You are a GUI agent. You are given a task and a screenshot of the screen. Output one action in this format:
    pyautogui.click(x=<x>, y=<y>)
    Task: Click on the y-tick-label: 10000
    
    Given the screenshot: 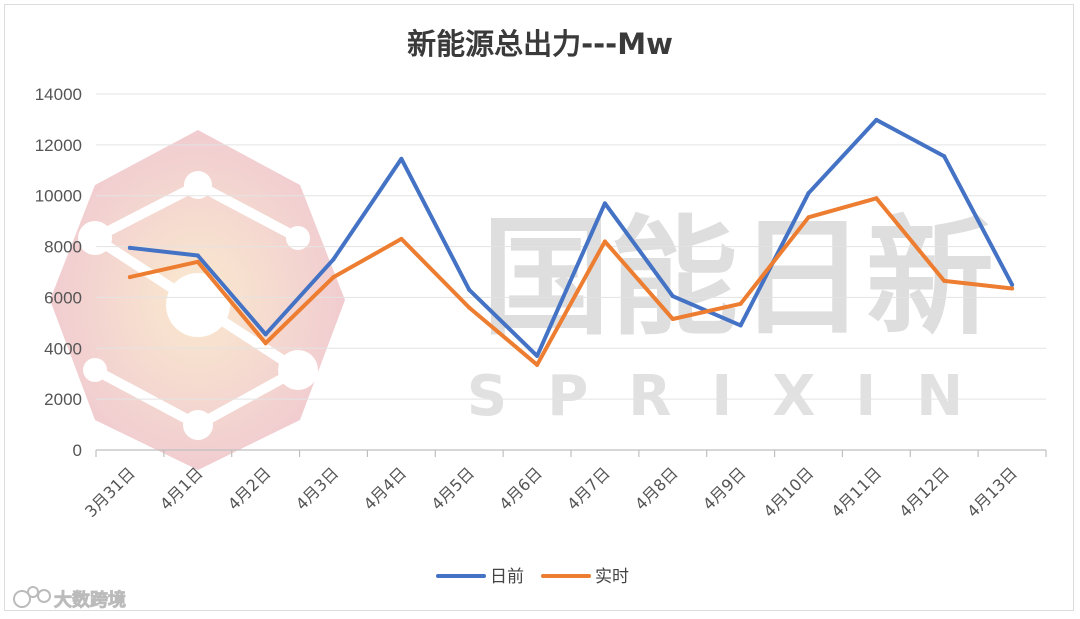 What is the action you would take?
    pyautogui.click(x=58, y=196)
    